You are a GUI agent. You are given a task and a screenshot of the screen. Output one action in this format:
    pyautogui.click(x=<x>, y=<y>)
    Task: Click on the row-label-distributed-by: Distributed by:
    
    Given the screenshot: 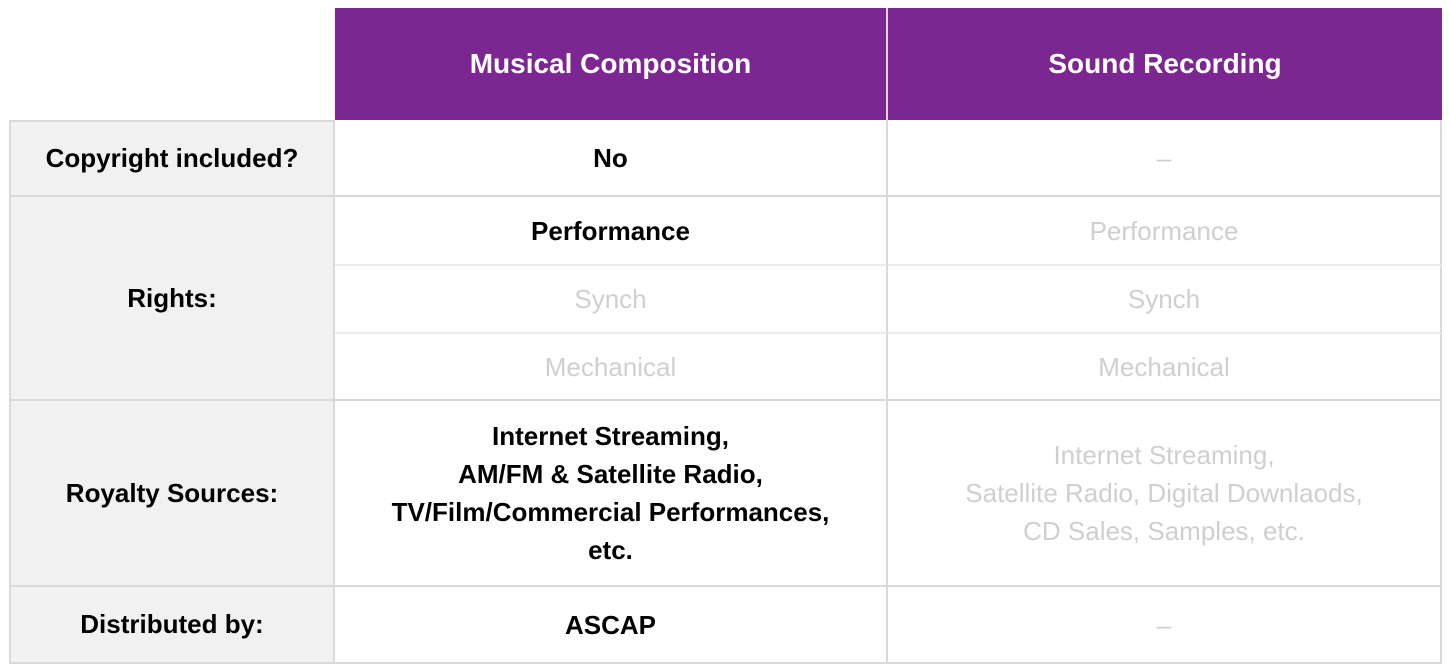 What is the action you would take?
    pyautogui.click(x=172, y=625)
    